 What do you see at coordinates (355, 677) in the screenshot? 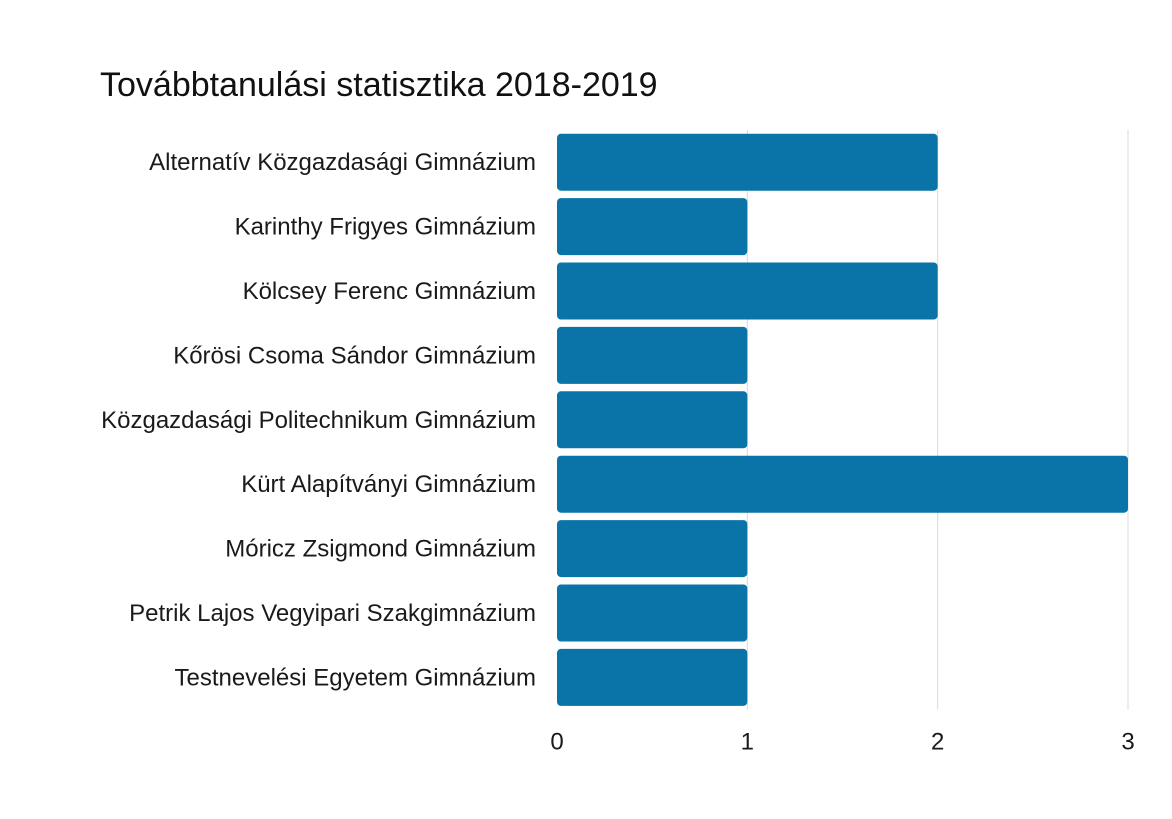
I see `category-label: Testnevelési Egyetem Gimnázium` at bounding box center [355, 677].